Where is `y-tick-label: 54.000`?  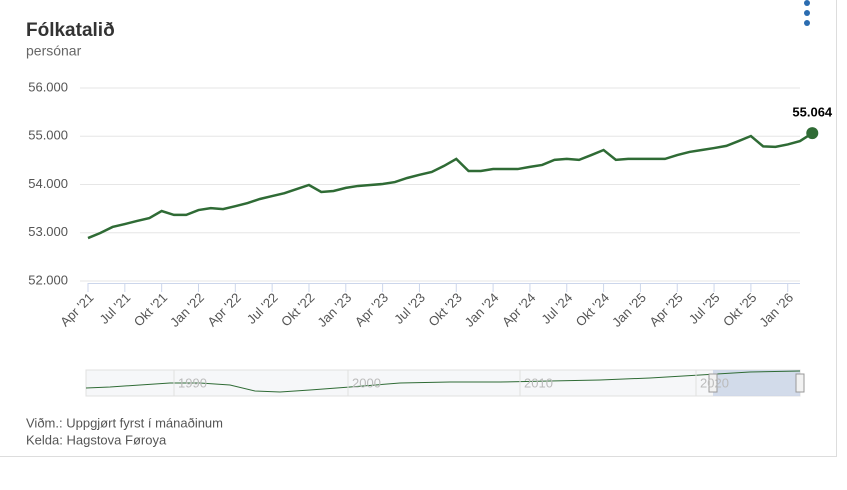
y-tick-label: 54.000 is located at coordinates (48, 183).